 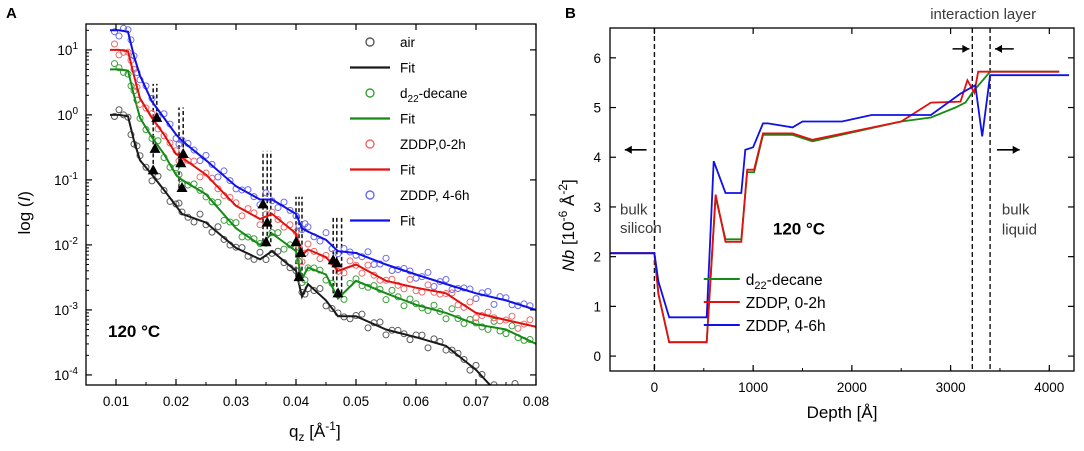 What do you see at coordinates (66, 244) in the screenshot?
I see `y-tick-label-a: 10⁻²` at bounding box center [66, 244].